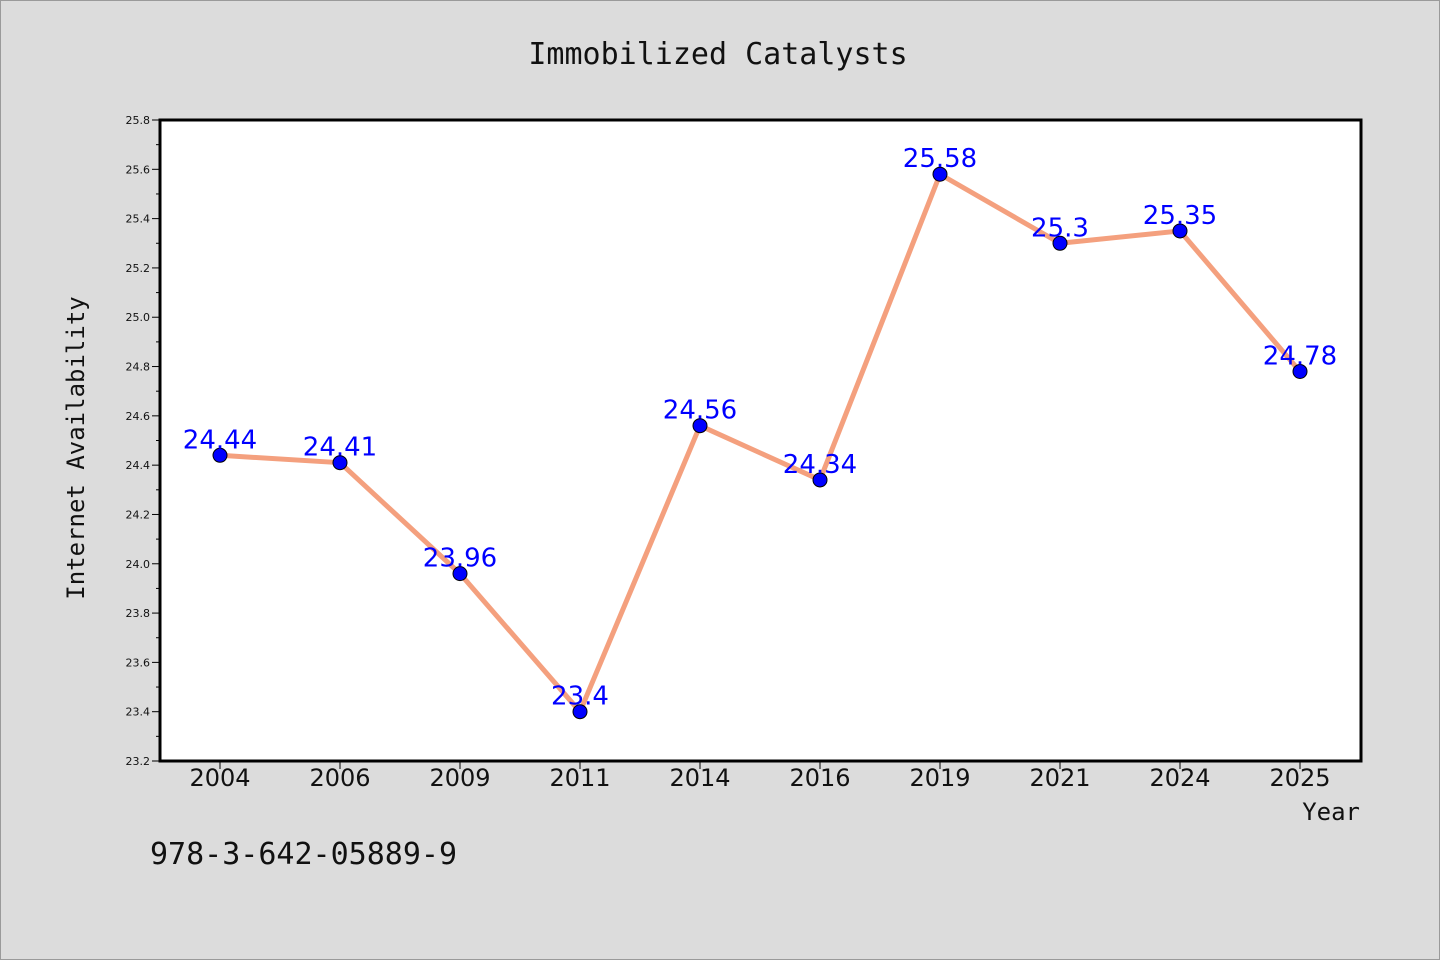 This screenshot has height=960, width=1440. Describe the element at coordinates (138, 219) in the screenshot. I see `y-tick-label: 25.4` at that location.